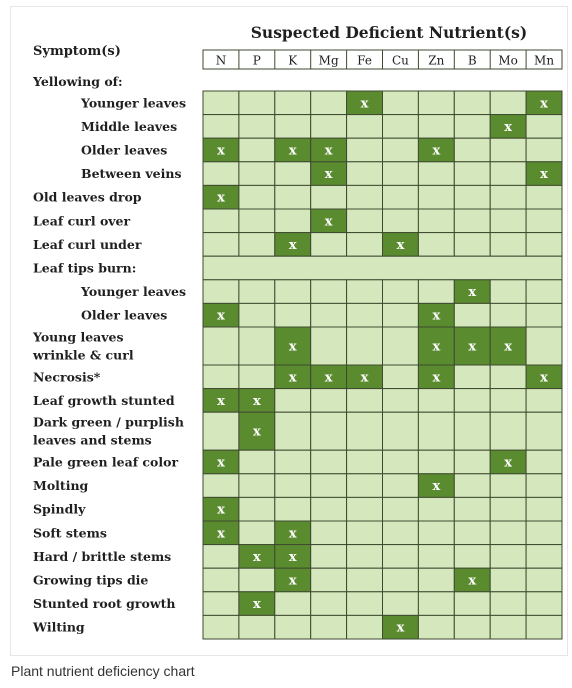 This screenshot has width=572, height=688. I want to click on column-header-mg: Mg, so click(329, 61).